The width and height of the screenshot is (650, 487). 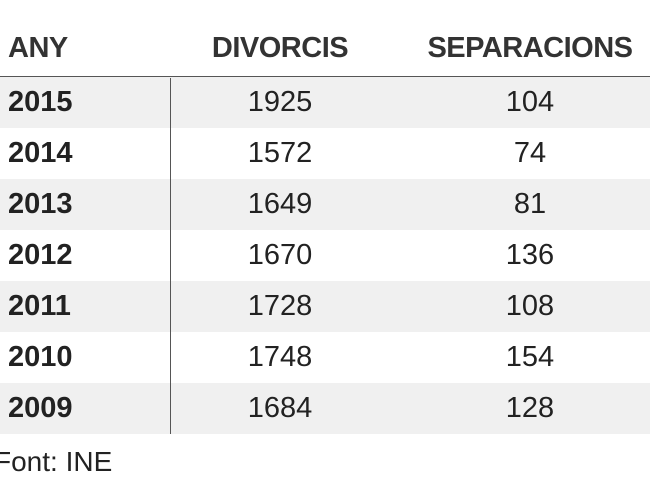 I want to click on value-cell: 108, so click(x=530, y=306).